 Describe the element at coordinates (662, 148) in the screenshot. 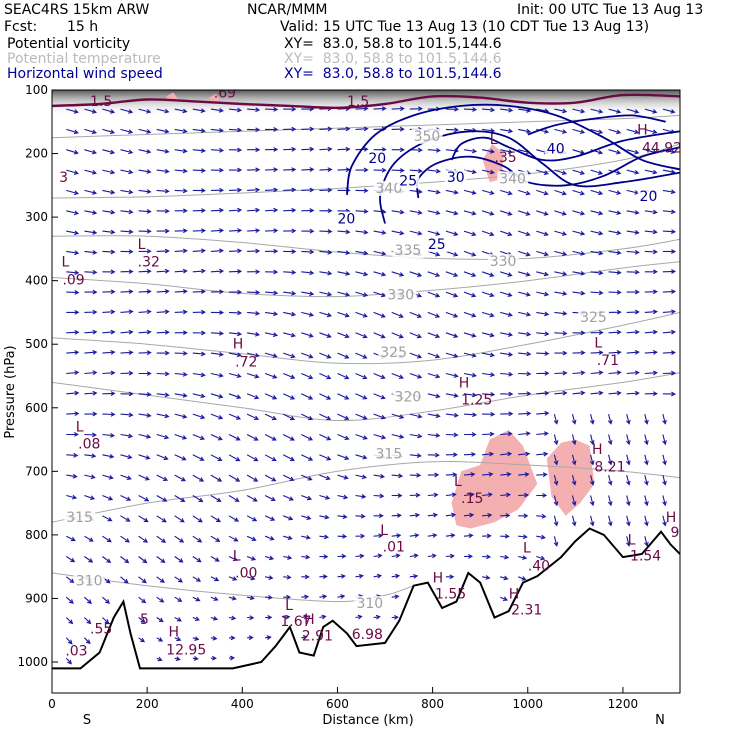

I see `contour-label: 44.92` at that location.